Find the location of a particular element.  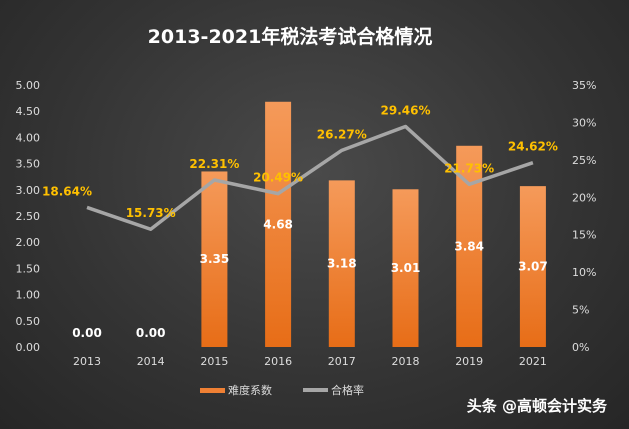

x-tick: 2018 is located at coordinates (406, 361).